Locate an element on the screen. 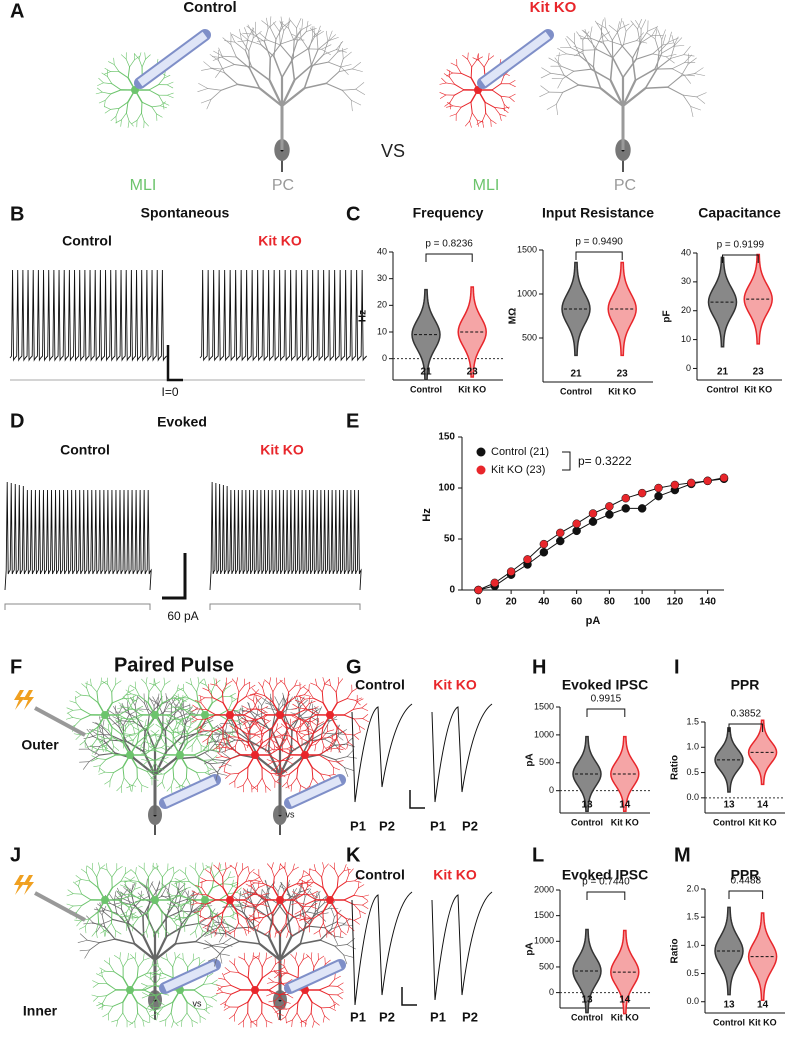  p-value: 0.9915 is located at coordinates (606, 699).